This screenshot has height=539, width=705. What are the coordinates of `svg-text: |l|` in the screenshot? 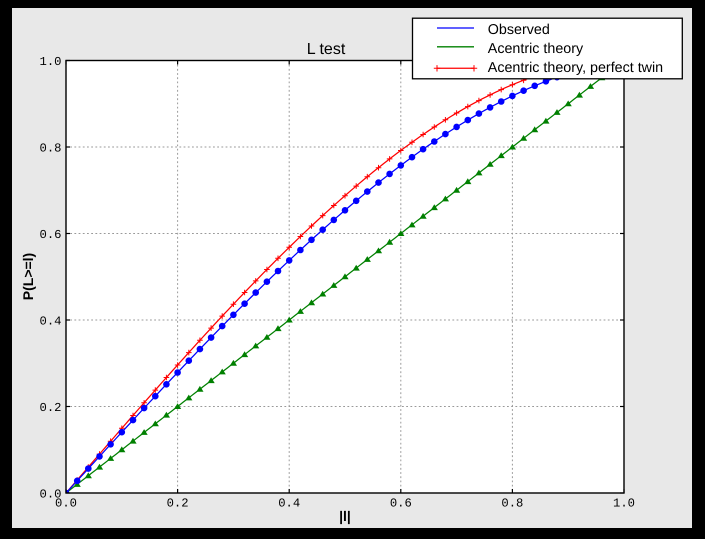 It's located at (345, 516).